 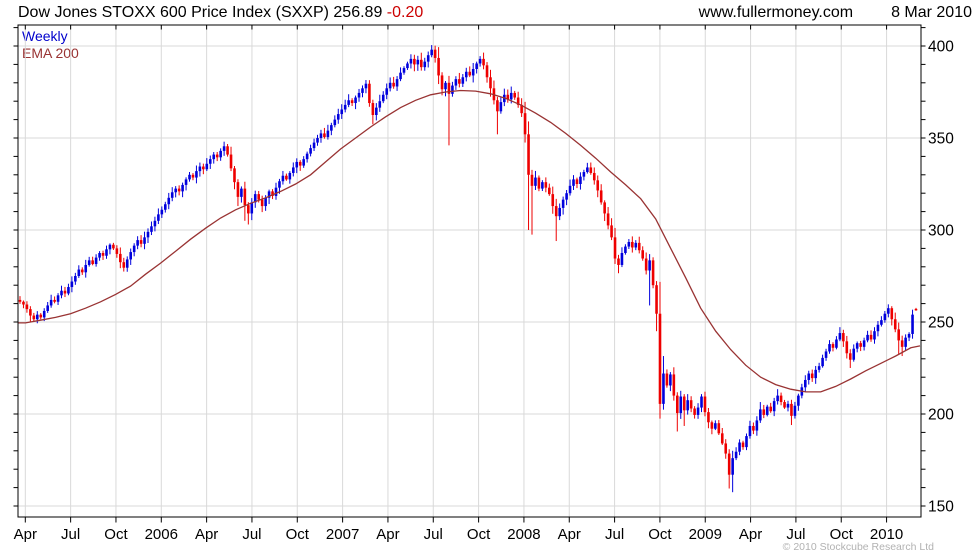 I want to click on site-link: www.fullermoney.com, so click(x=776, y=12).